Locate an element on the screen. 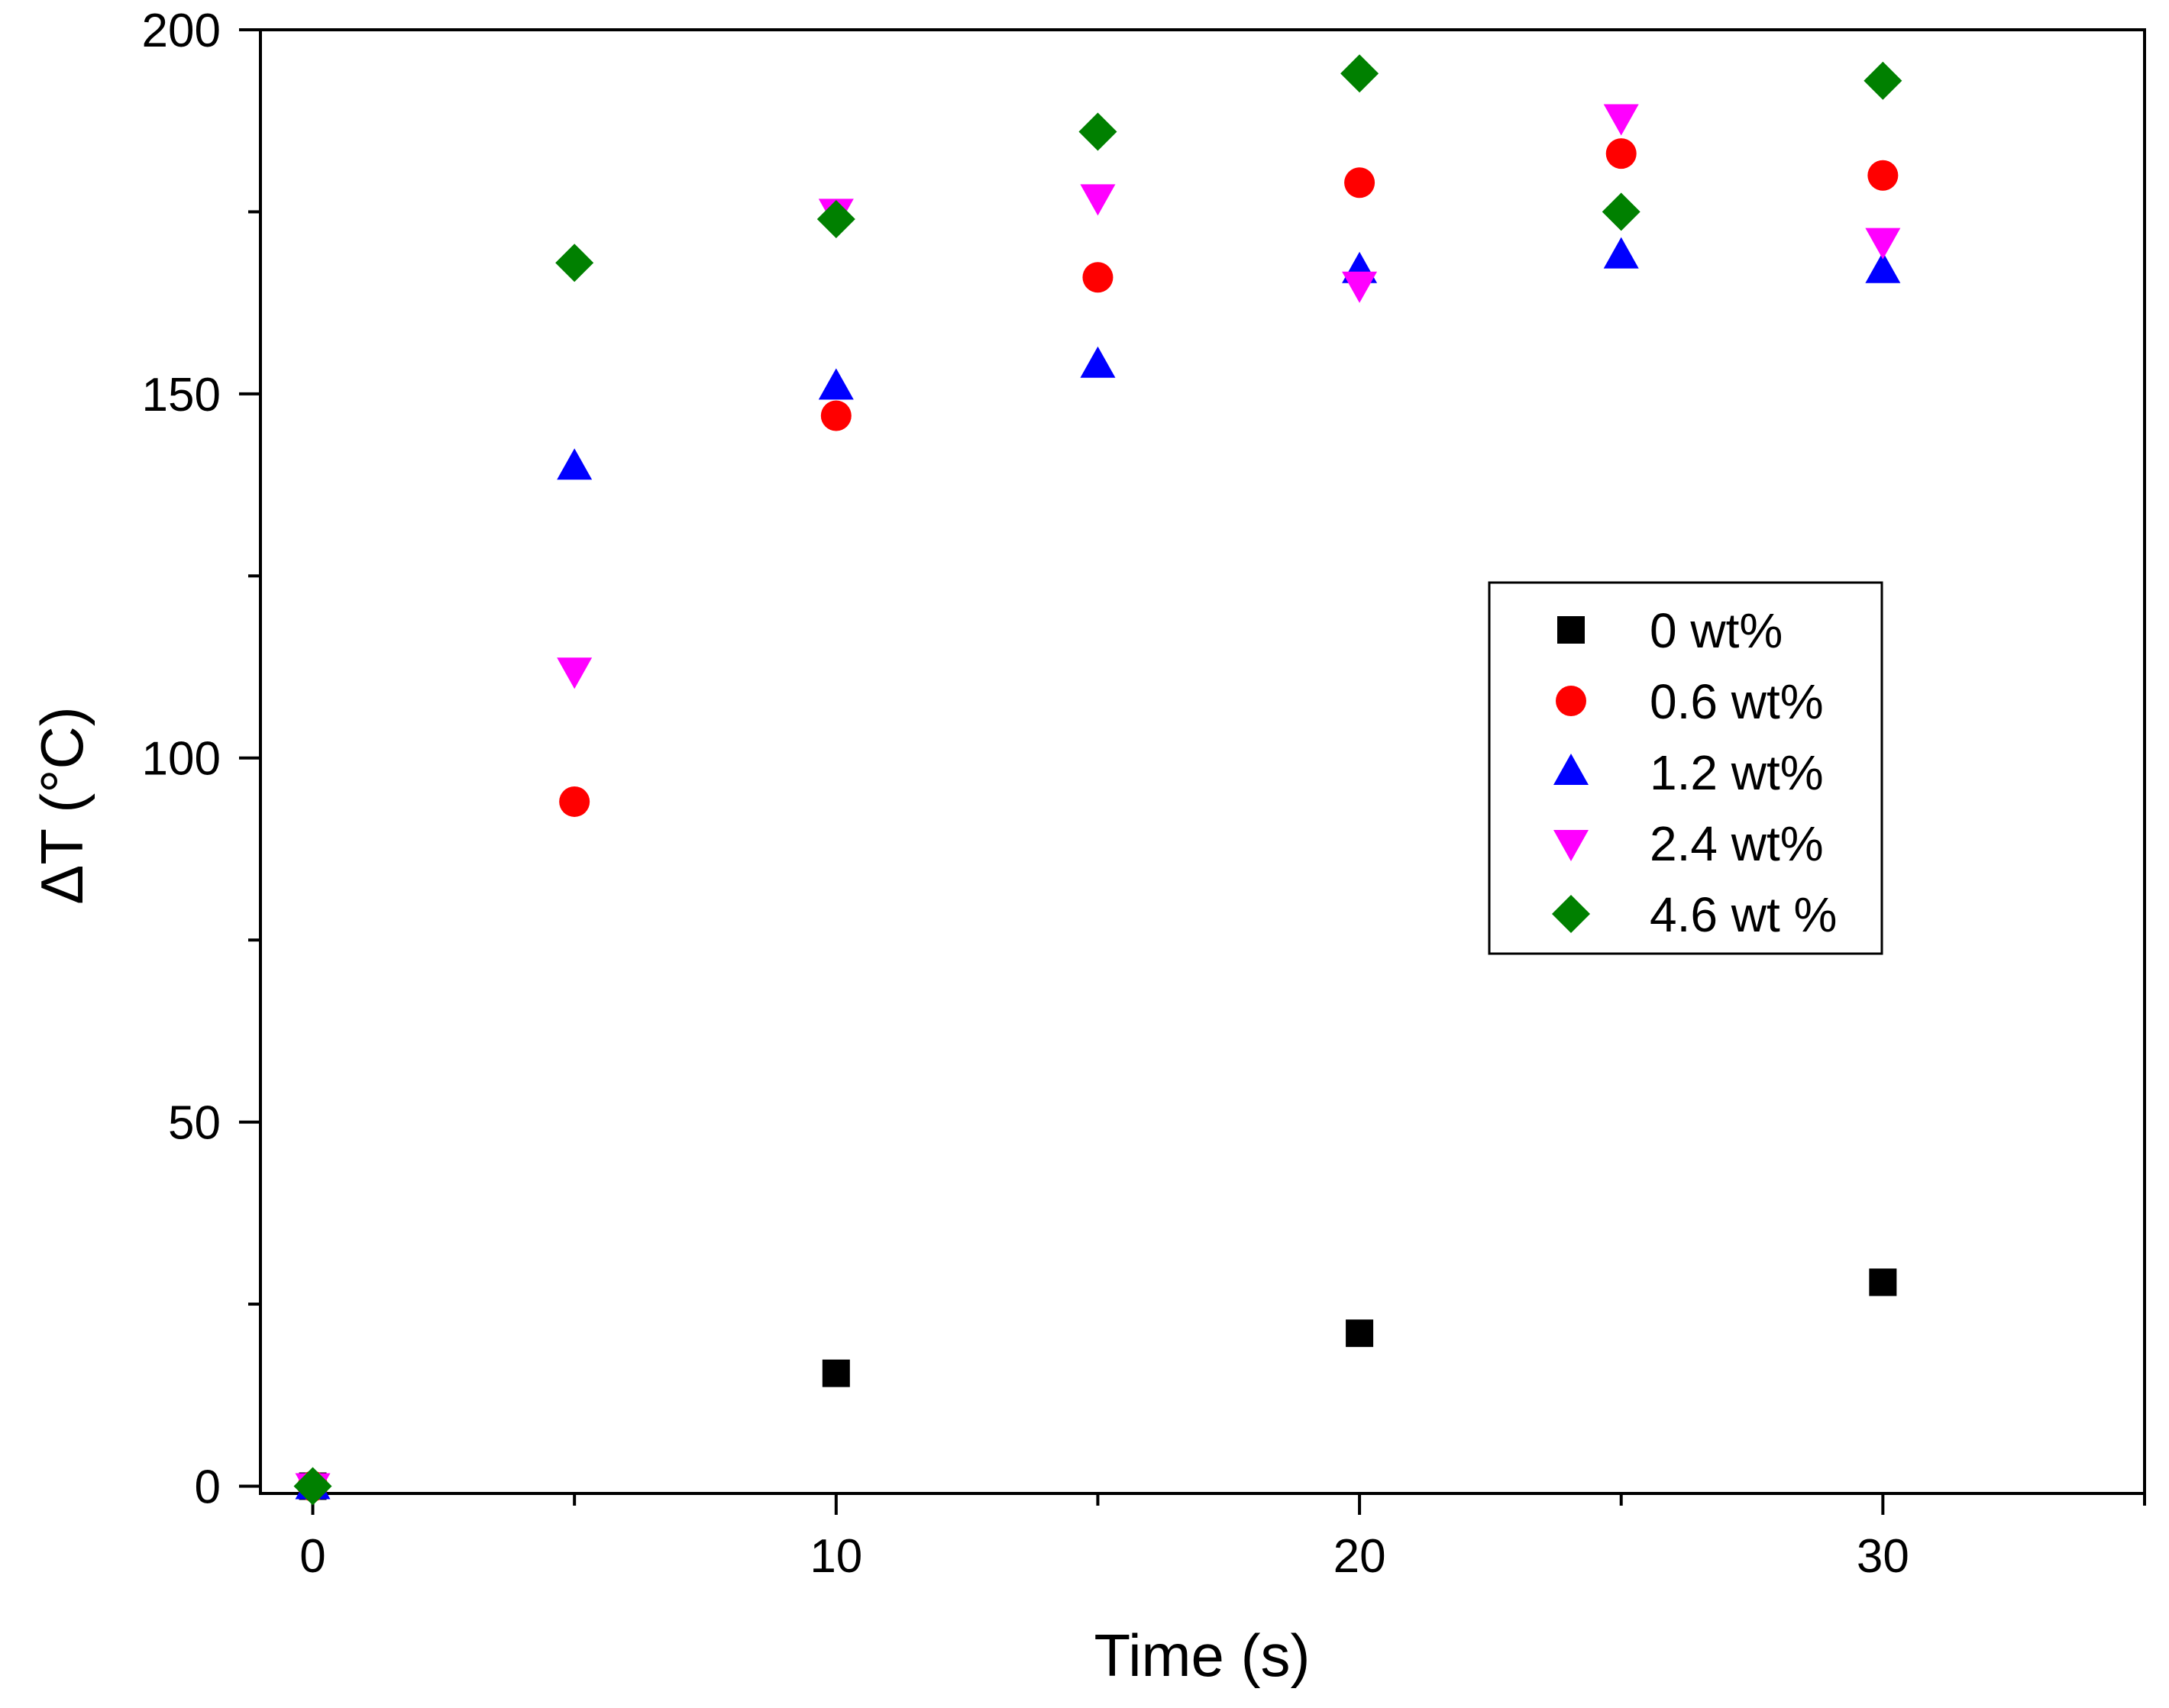 Image resolution: width=2169 pixels, height=1708 pixels. y-tick-label: 100 is located at coordinates (181, 759).